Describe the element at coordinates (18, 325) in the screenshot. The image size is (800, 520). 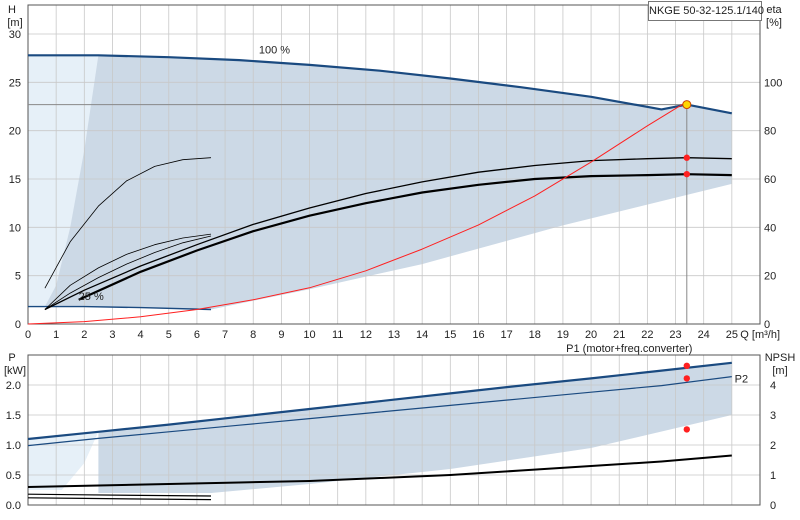
I see `y-tick-label-left: 0` at that location.